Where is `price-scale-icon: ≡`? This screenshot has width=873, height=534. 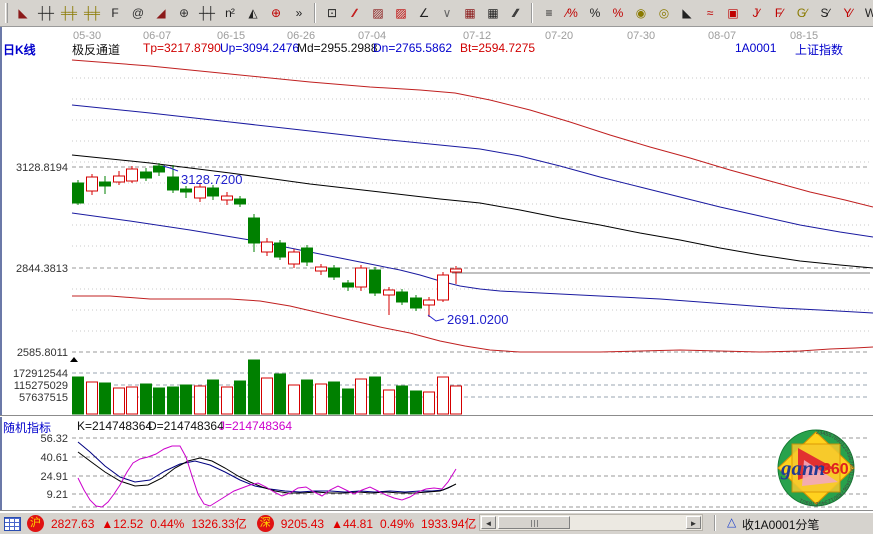 price-scale-icon: ≡ is located at coordinates (548, 13).